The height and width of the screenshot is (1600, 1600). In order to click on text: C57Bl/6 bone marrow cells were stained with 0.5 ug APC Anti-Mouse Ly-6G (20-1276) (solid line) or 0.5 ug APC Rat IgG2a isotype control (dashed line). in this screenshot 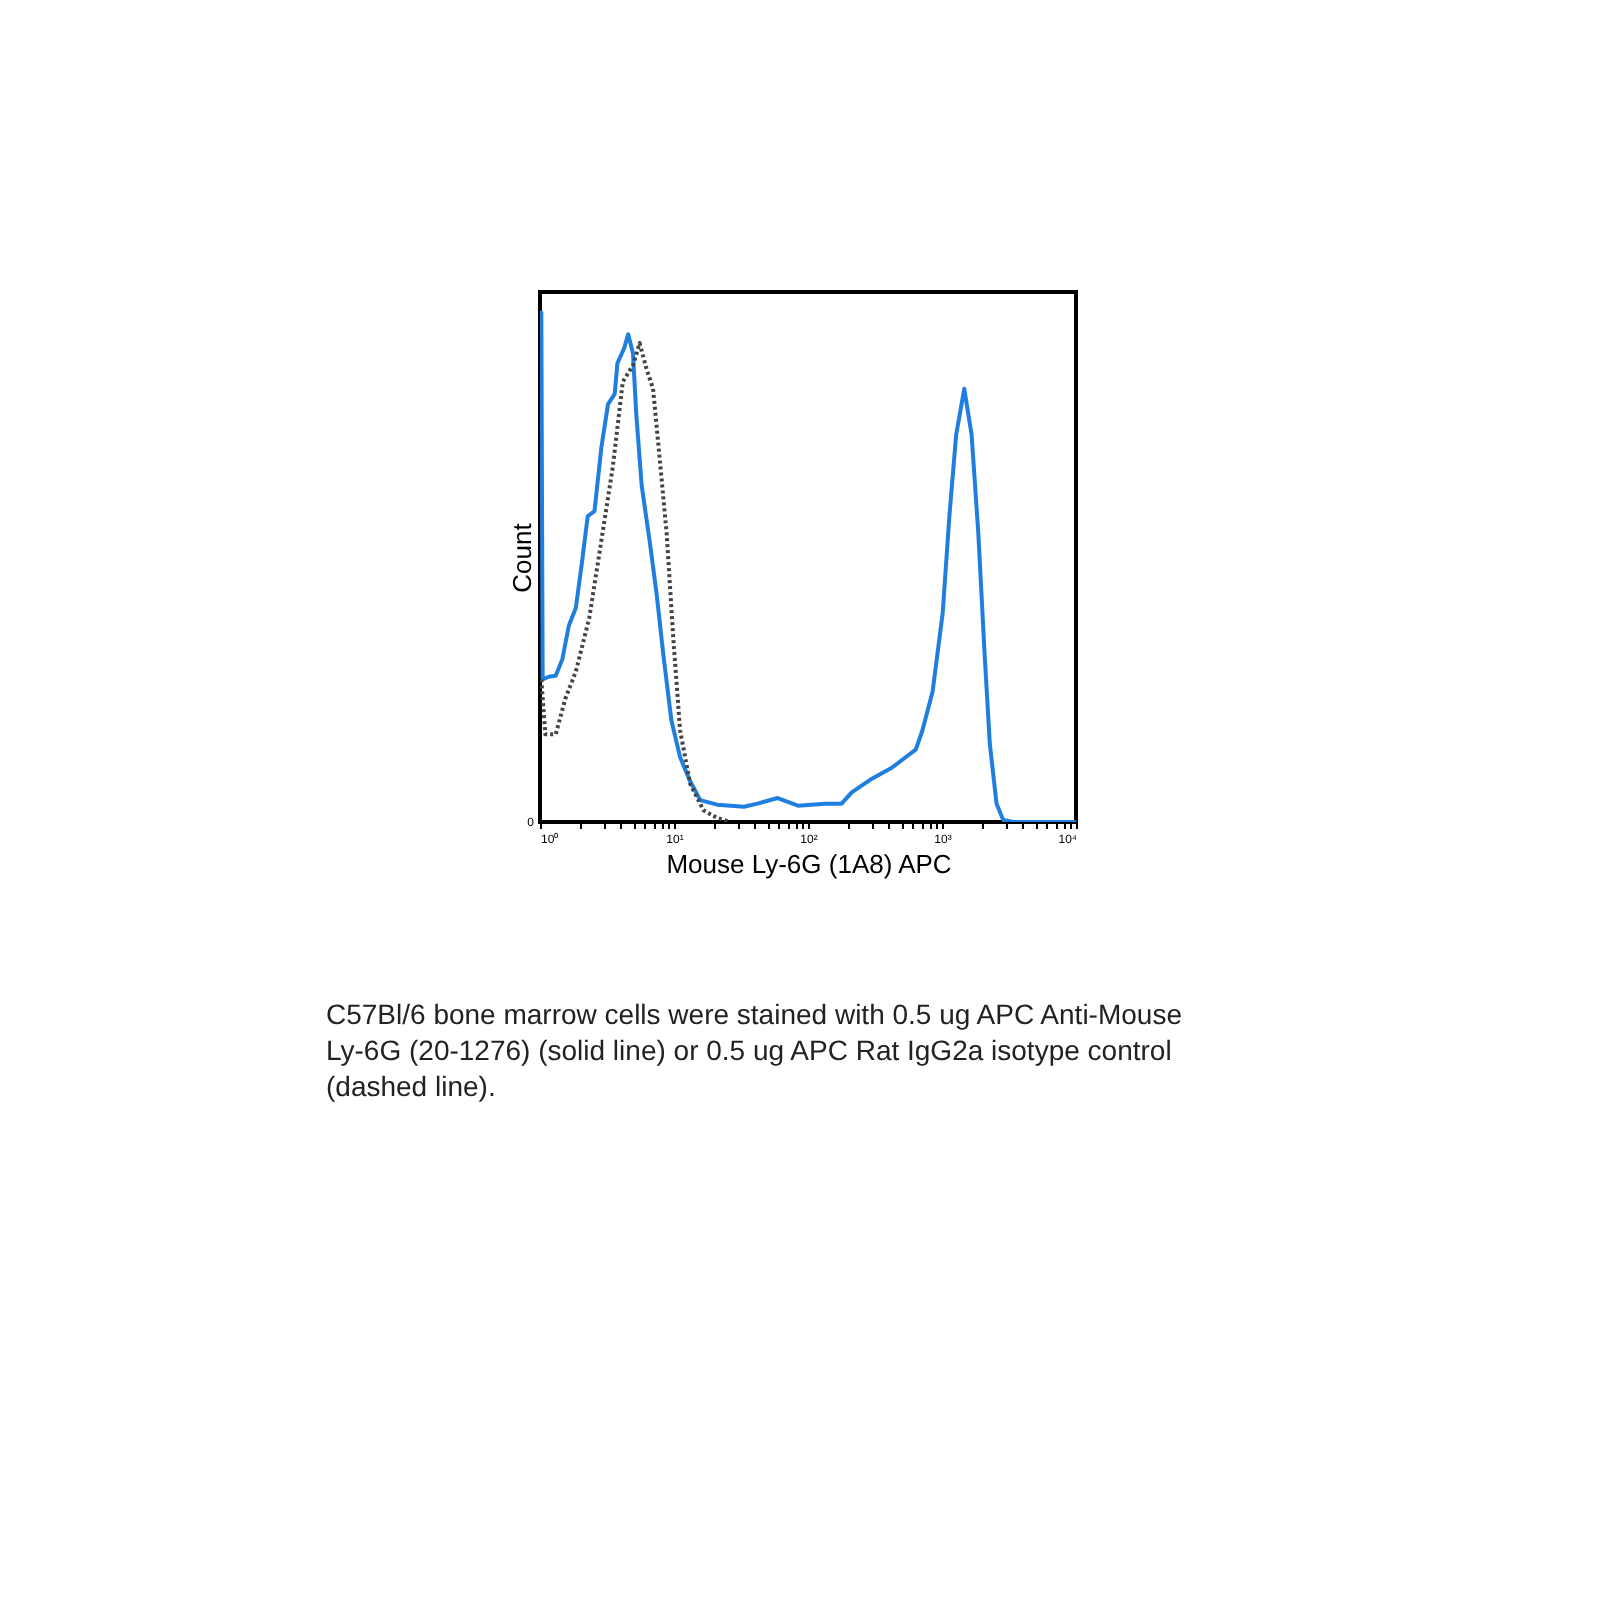, I will do `click(754, 1050)`.